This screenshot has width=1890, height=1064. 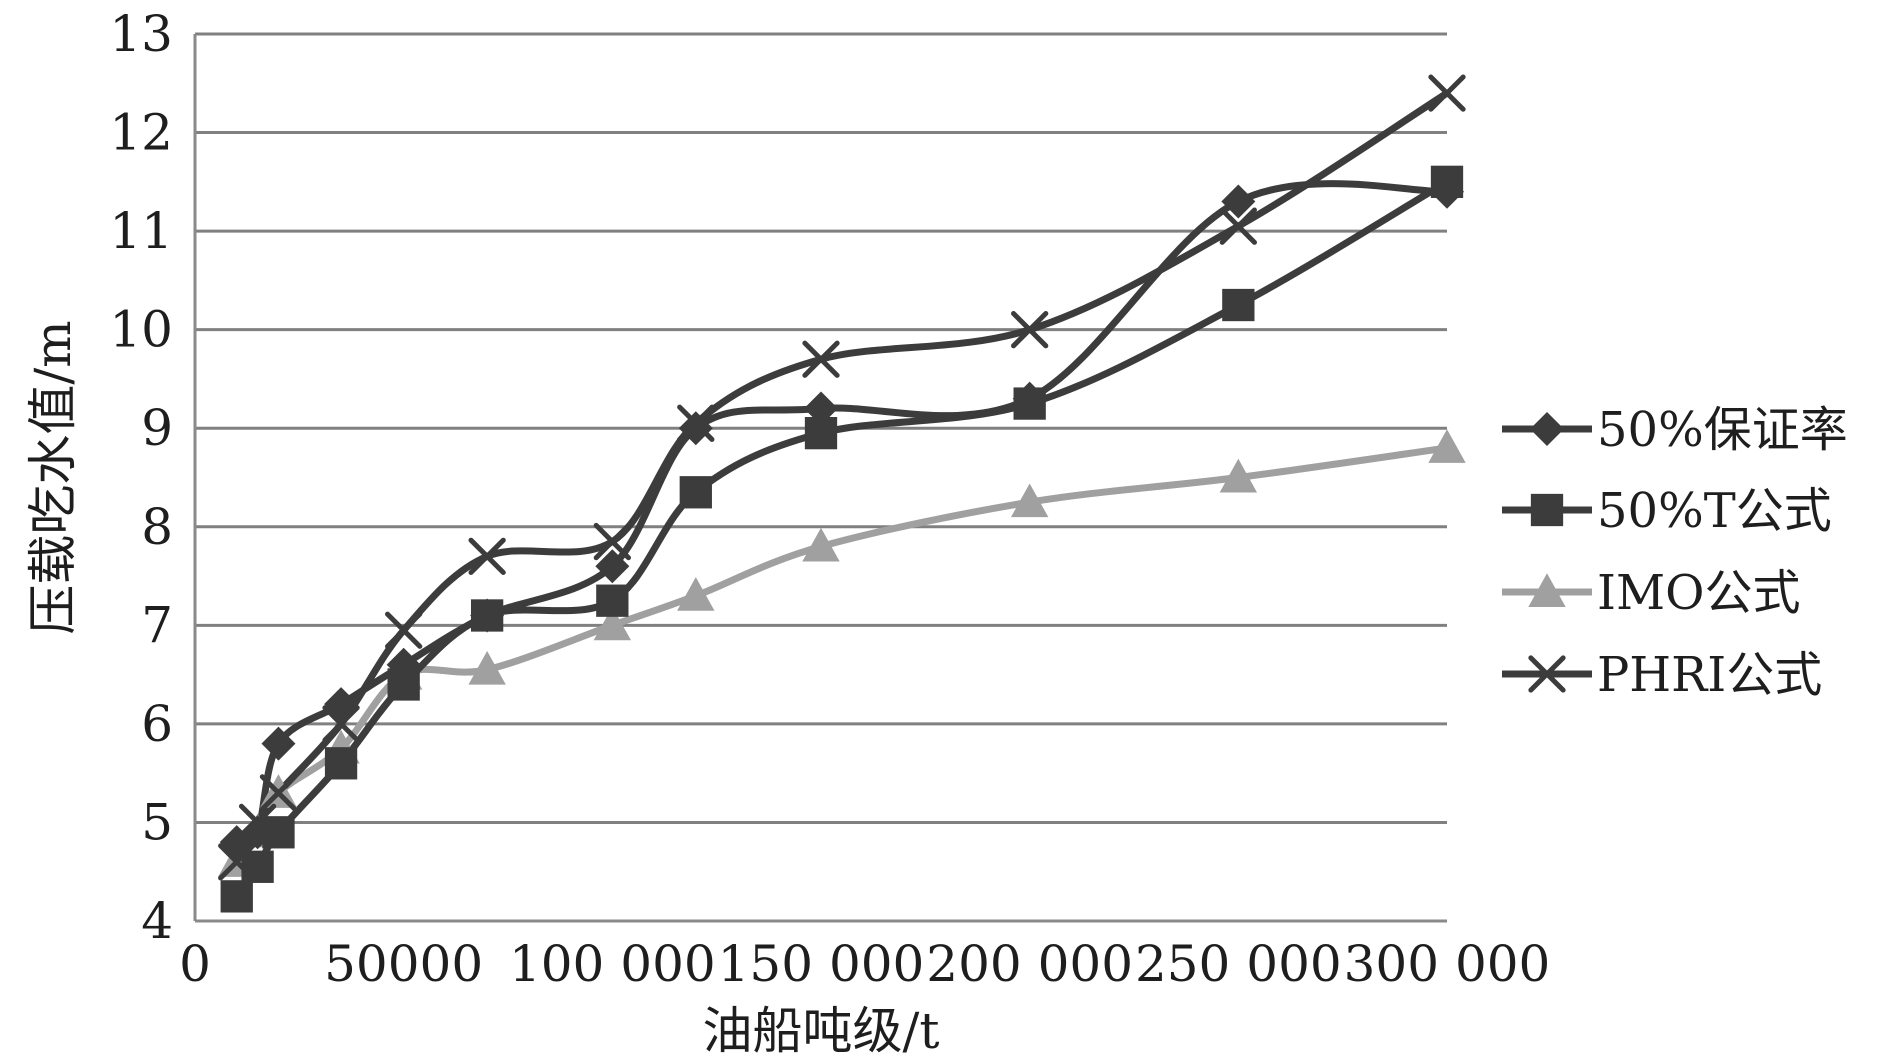 I want to click on legend-label-1: 50%T公式, so click(x=1714, y=511).